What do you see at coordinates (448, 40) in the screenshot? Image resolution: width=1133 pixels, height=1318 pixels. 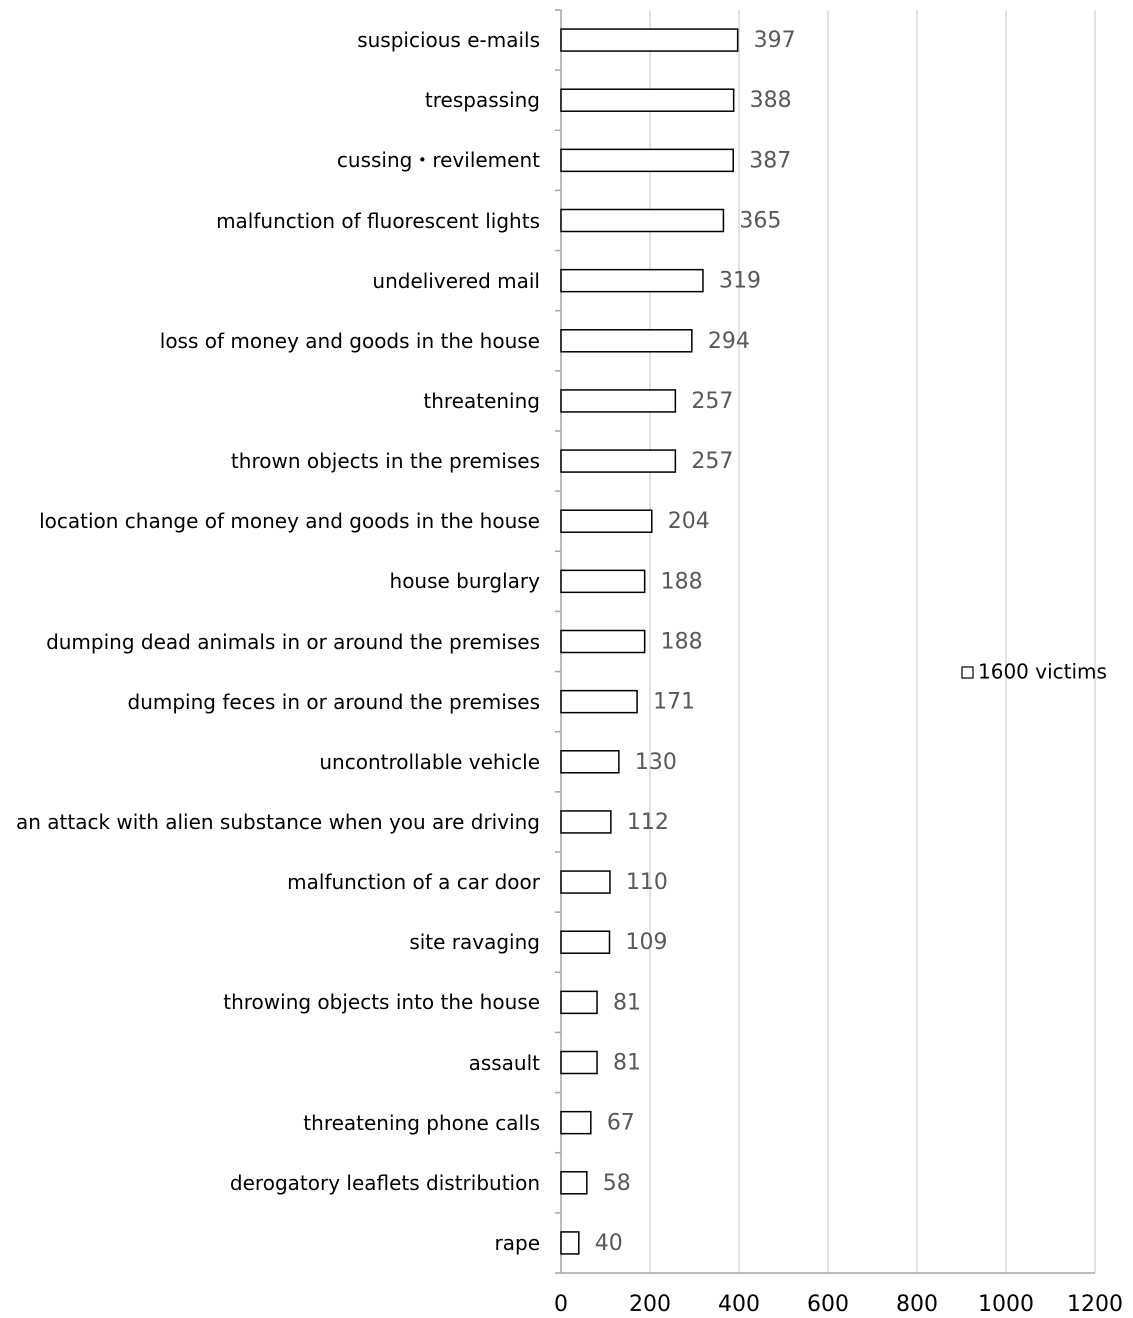 I see `category-label: suspicious e-mails` at bounding box center [448, 40].